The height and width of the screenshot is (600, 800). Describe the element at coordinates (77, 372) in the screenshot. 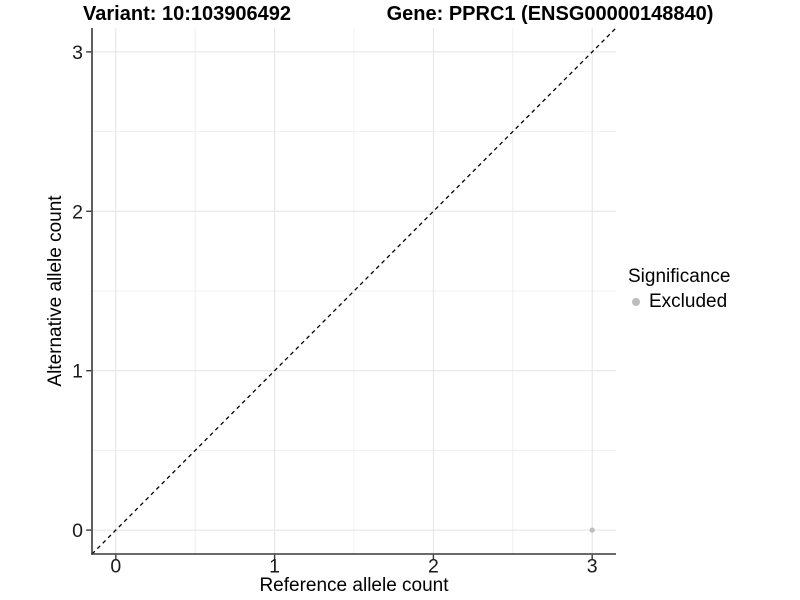

I see `y-tick-label: 1` at that location.